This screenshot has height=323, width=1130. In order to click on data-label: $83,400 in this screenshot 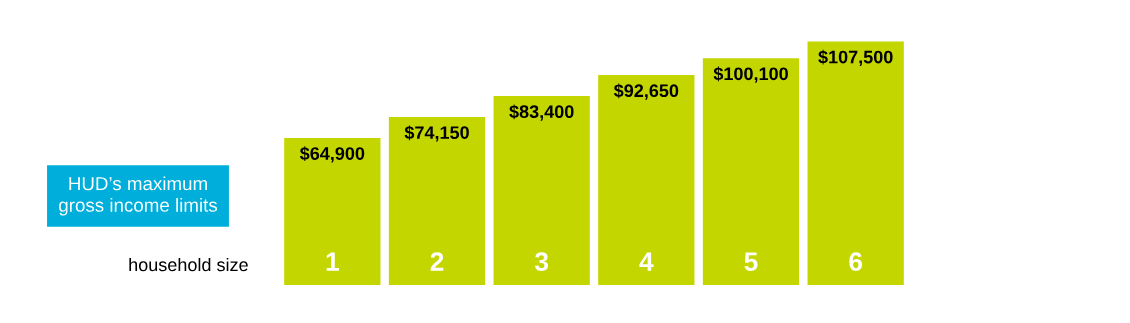, I will do `click(541, 112)`.